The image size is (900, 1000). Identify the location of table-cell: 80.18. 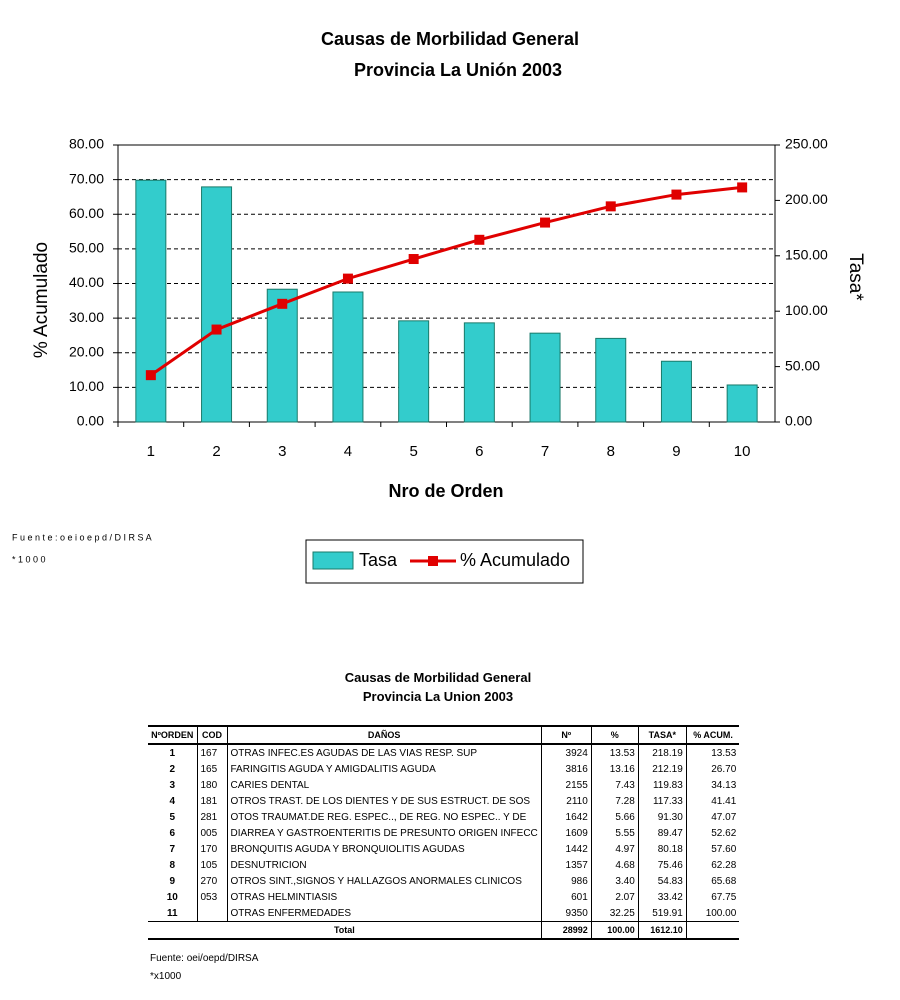
(662, 849).